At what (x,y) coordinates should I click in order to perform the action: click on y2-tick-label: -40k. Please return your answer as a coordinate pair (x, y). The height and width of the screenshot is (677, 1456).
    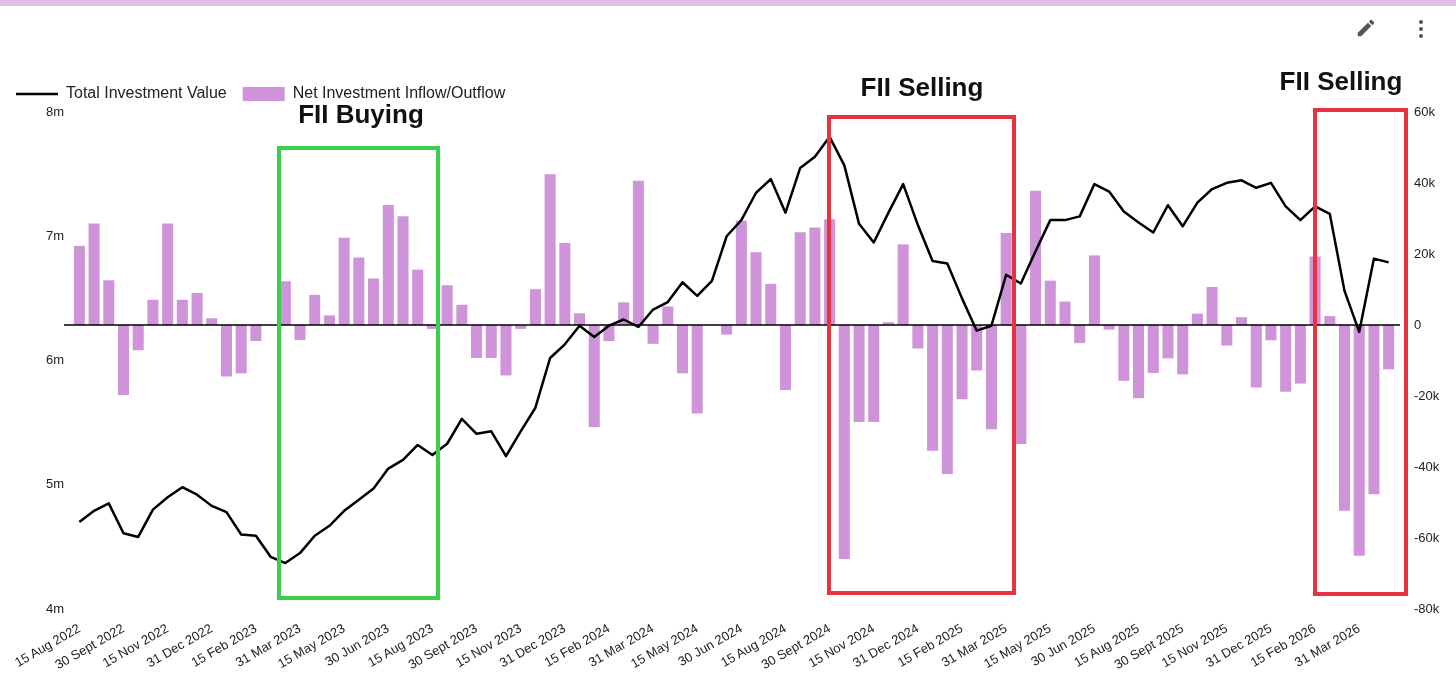
    Looking at the image, I should click on (1427, 466).